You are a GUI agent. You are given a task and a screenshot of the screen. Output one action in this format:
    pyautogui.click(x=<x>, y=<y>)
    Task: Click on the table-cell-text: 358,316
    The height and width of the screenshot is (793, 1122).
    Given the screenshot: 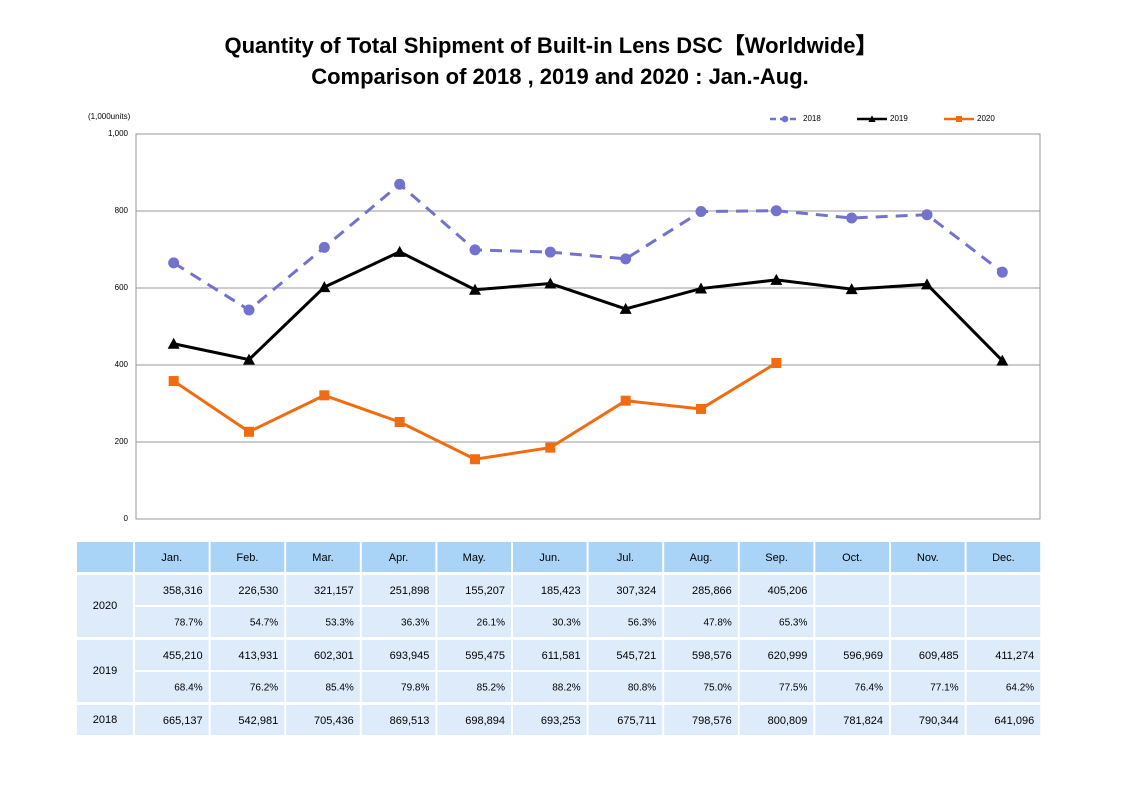 What is the action you would take?
    pyautogui.click(x=183, y=591)
    